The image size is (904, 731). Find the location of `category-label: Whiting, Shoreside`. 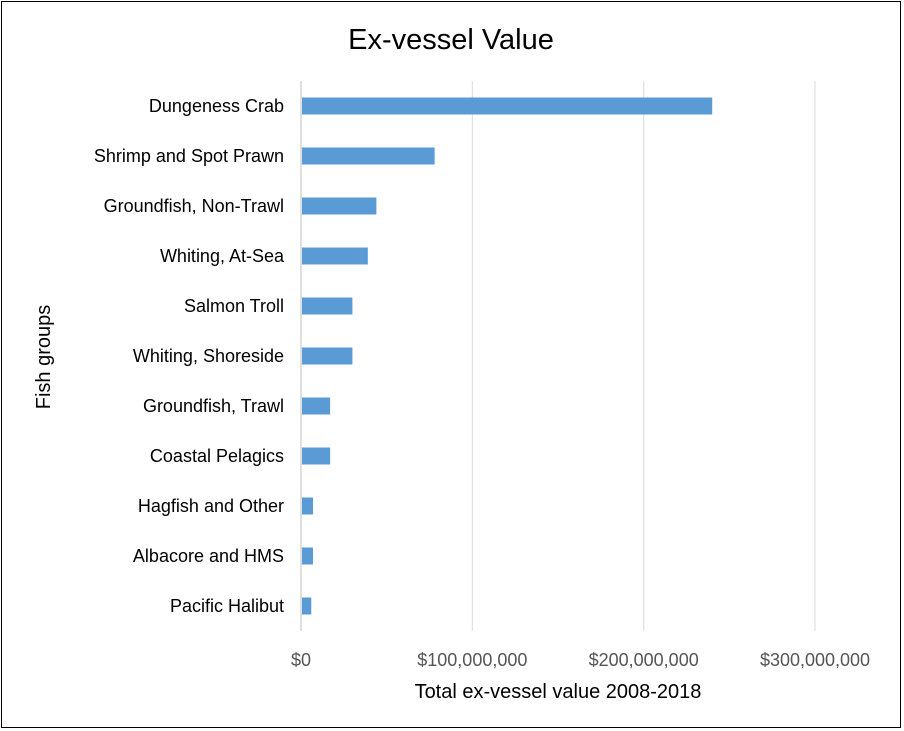

category-label: Whiting, Shoreside is located at coordinates (208, 356).